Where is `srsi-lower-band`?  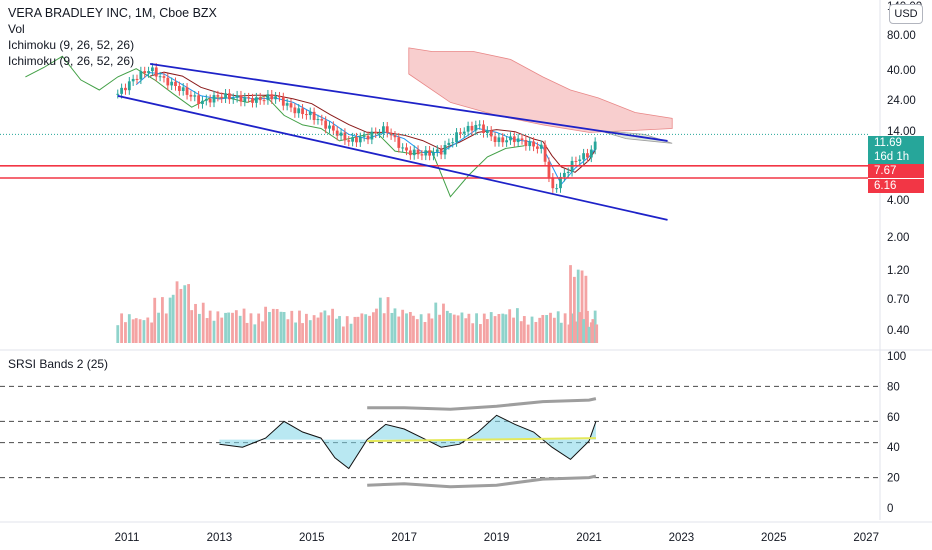
srsi-lower-band is located at coordinates (482, 481).